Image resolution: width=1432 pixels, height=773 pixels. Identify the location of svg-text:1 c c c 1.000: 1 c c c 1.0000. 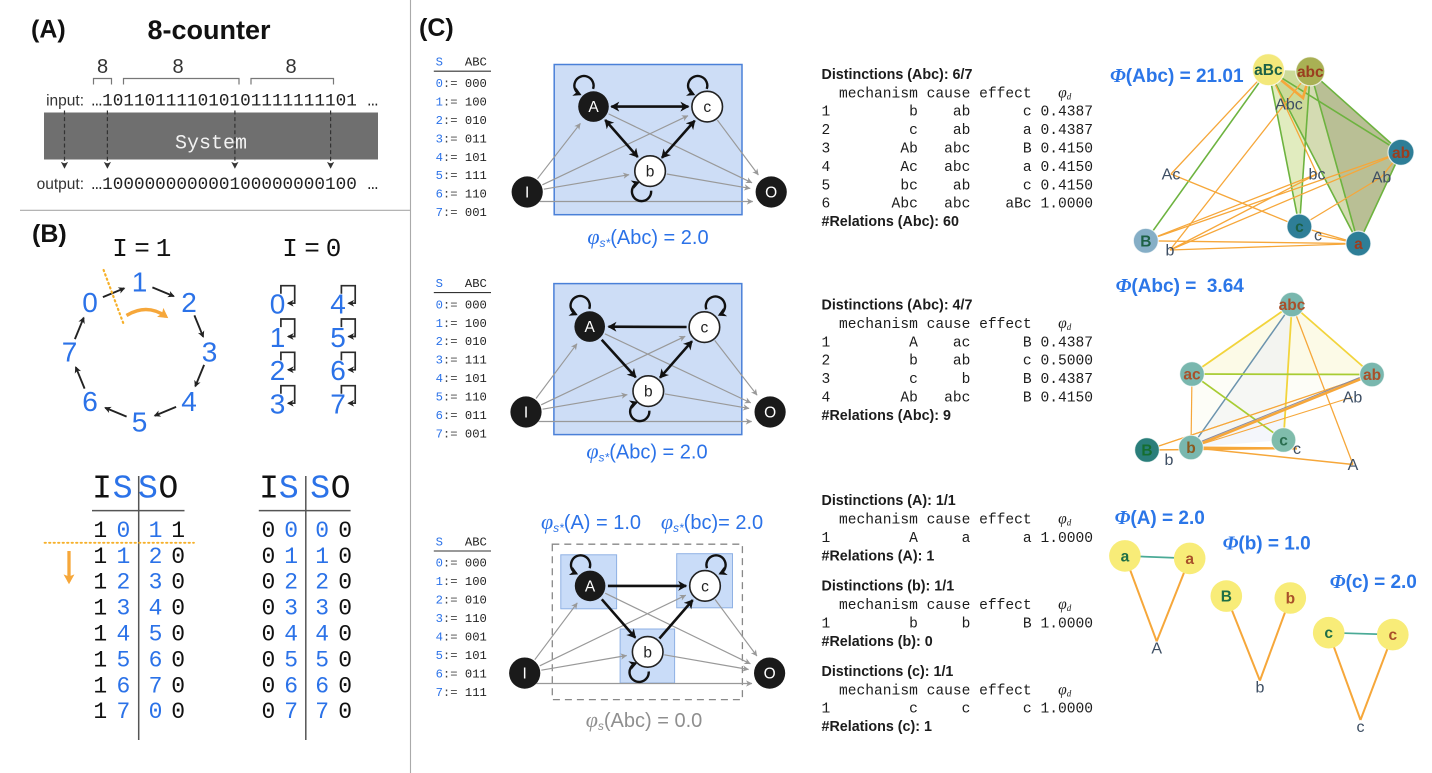
(958, 710).